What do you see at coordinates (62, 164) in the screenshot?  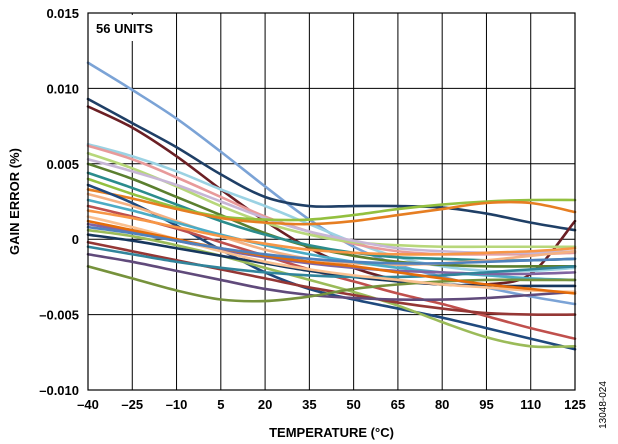 I see `y-tick-label: 0.005` at bounding box center [62, 164].